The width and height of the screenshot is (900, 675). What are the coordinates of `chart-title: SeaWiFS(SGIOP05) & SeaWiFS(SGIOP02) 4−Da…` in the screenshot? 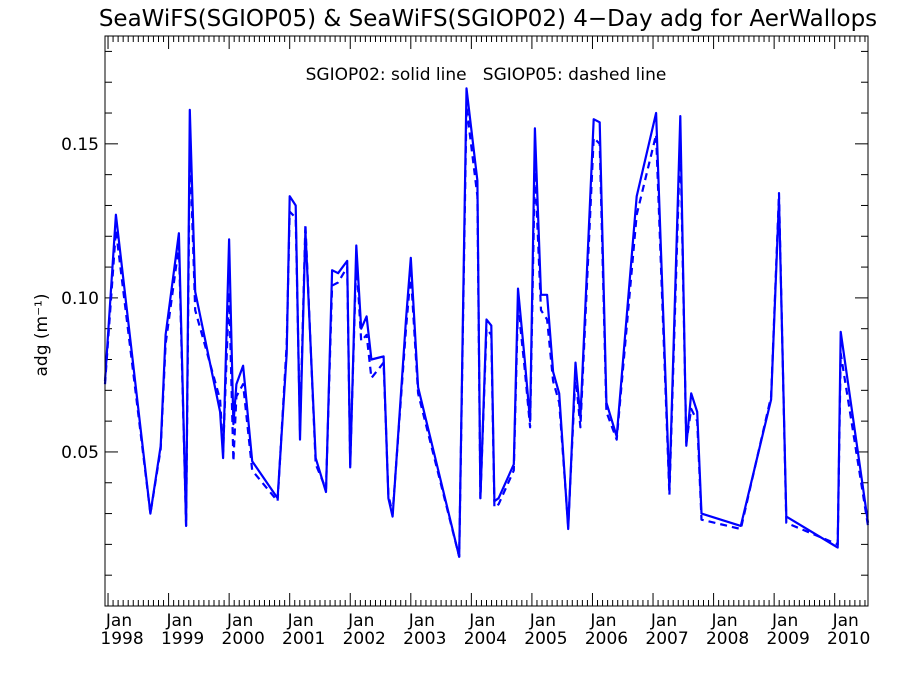 It's located at (488, 19).